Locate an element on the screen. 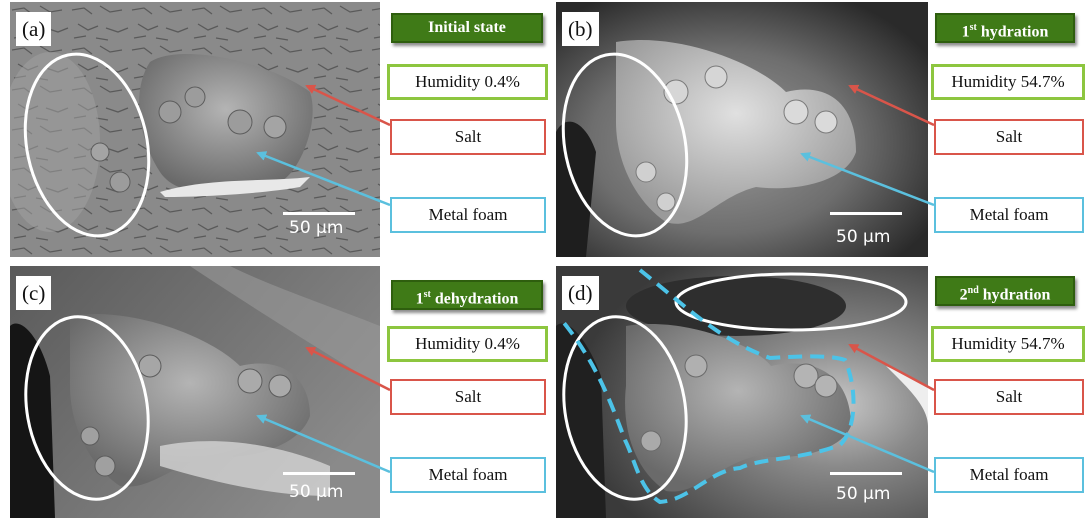 The height and width of the screenshot is (518, 1086). scale-bar-a is located at coordinates (319, 213).